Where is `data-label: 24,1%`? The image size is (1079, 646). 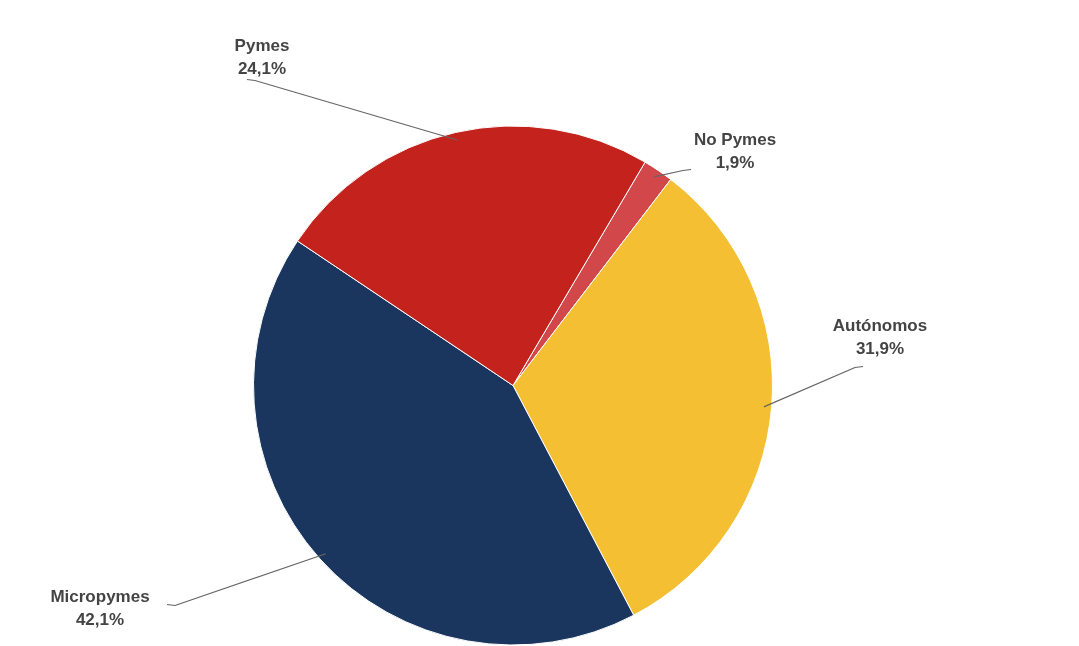 data-label: 24,1% is located at coordinates (262, 69).